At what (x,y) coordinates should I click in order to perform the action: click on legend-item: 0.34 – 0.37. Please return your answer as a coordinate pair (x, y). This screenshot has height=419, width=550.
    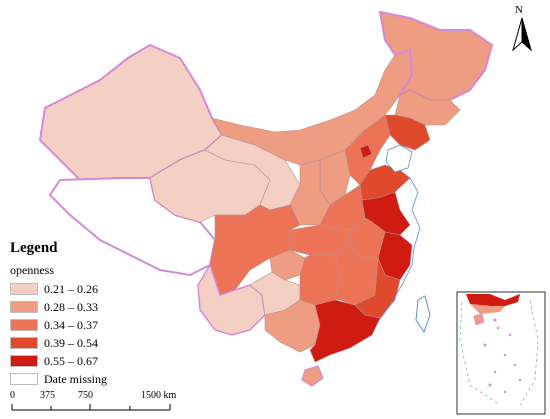
    Looking at the image, I should click on (54, 325).